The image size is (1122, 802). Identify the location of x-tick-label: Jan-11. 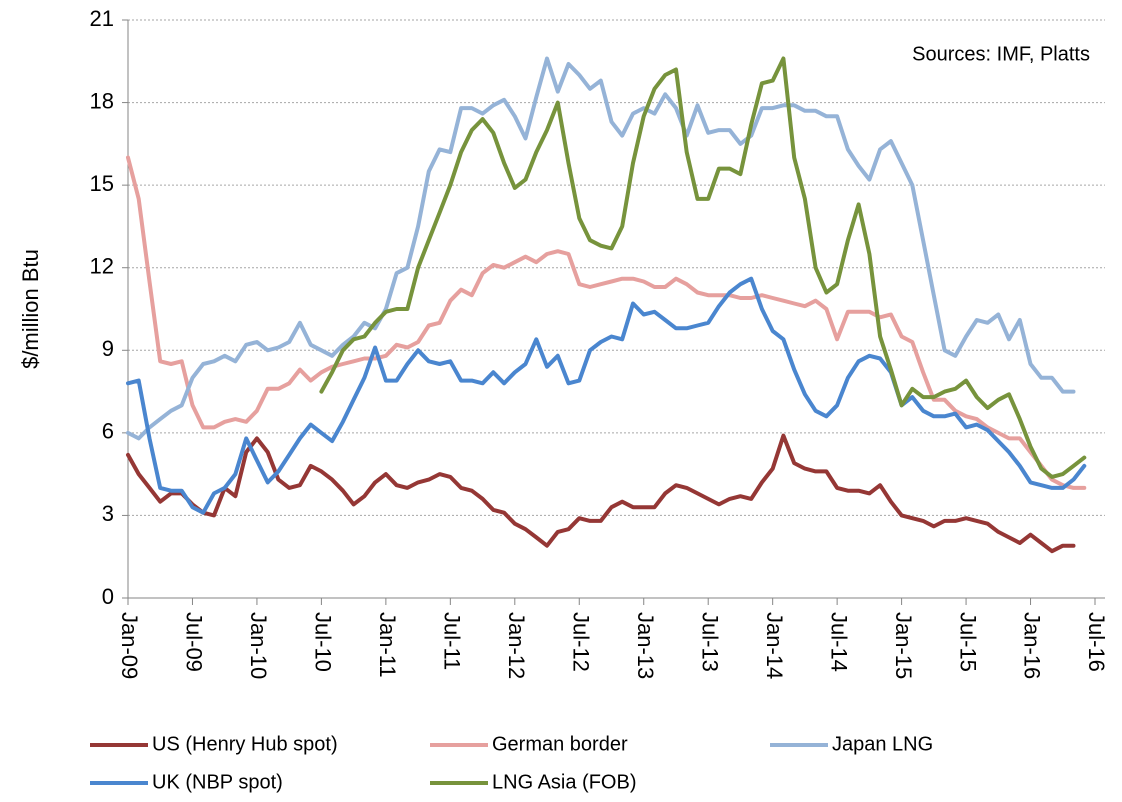
(387, 645).